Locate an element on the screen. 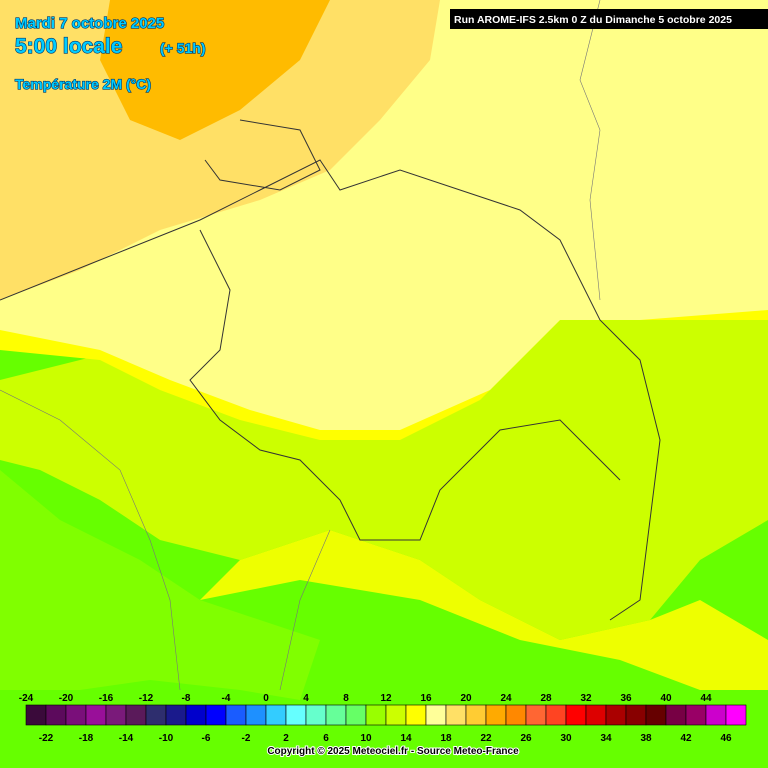 This screenshot has height=768, width=768. legend-label: -24 is located at coordinates (26, 698).